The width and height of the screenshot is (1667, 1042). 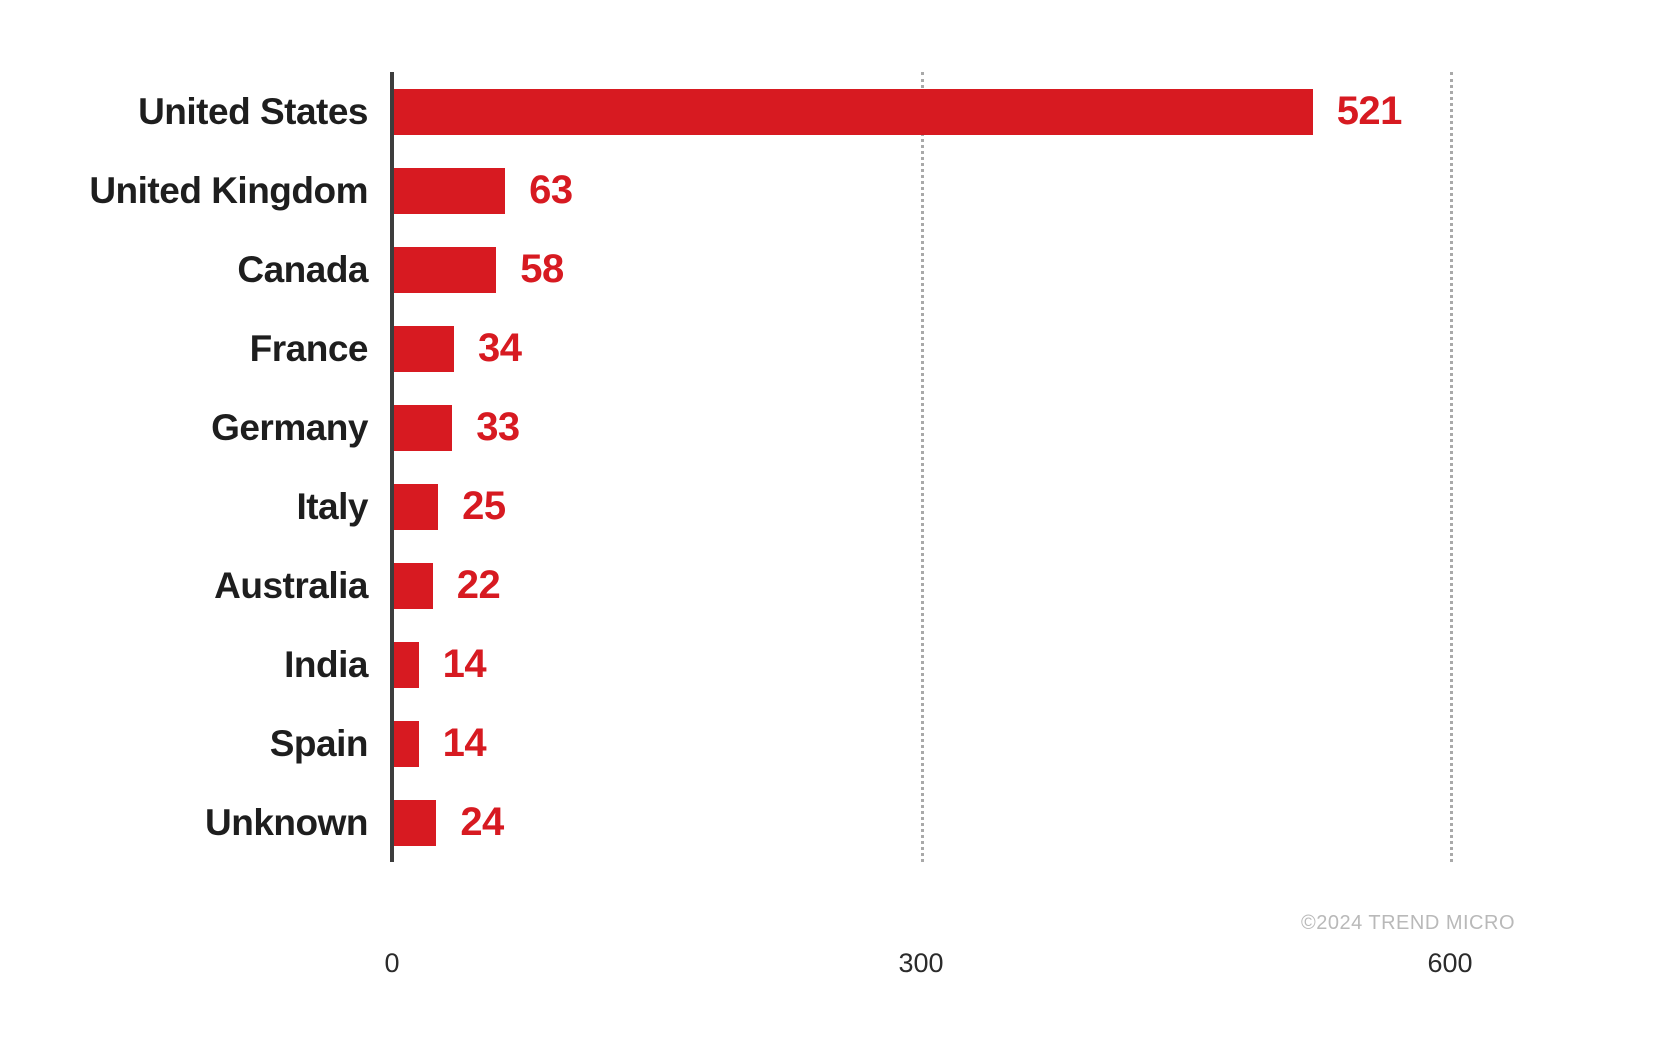 What do you see at coordinates (1028, 427) in the screenshot?
I see `plot-area: 33` at bounding box center [1028, 427].